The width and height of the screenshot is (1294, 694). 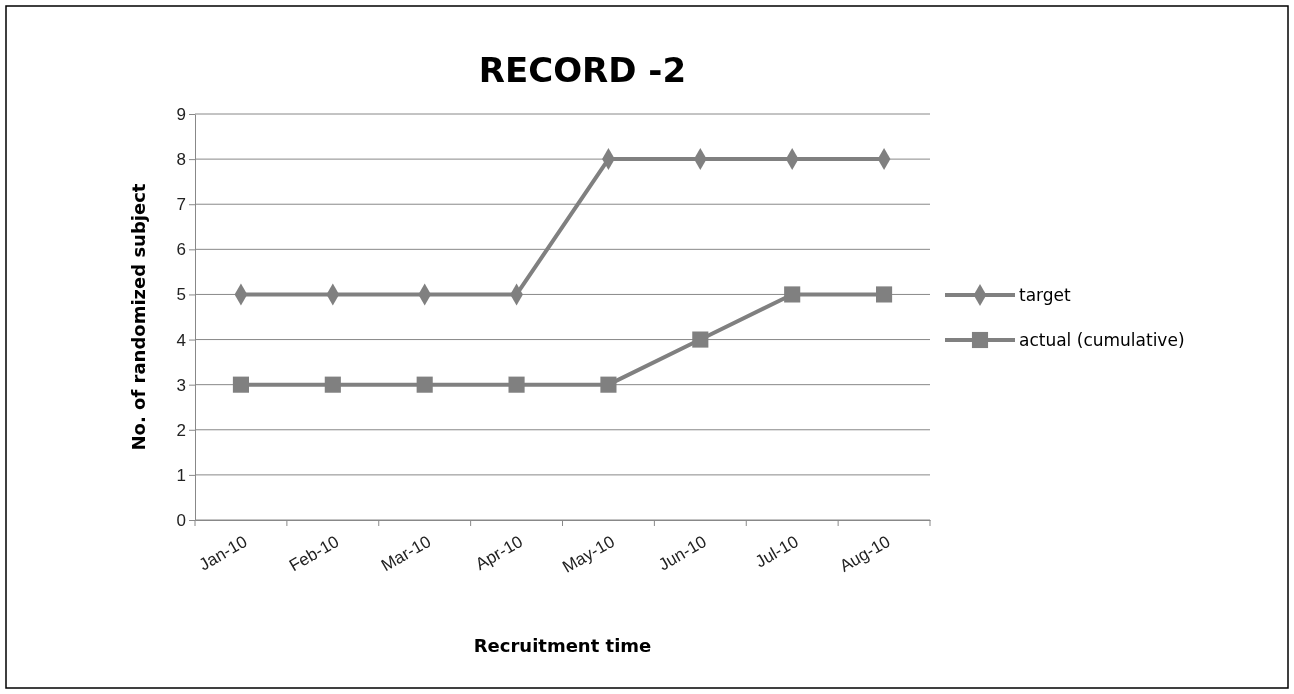 I want to click on legend-label: target, so click(x=1045, y=294).